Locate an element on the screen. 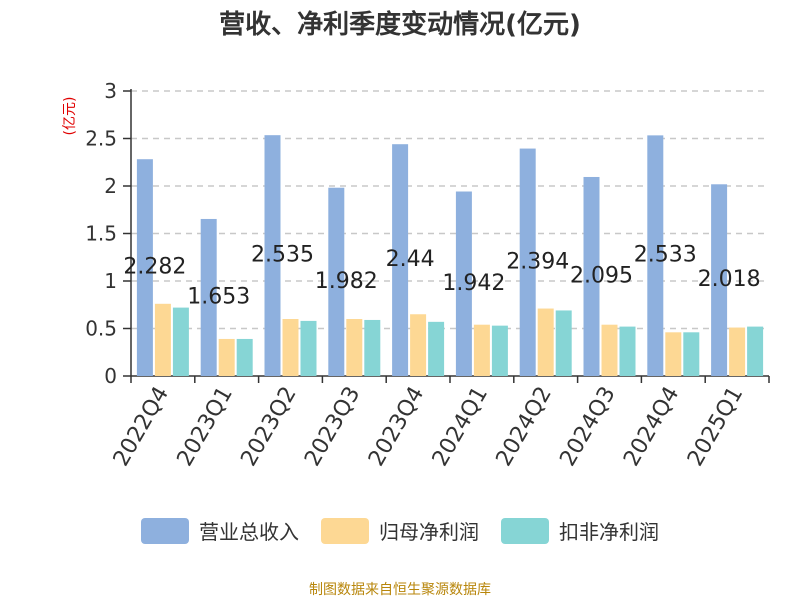  data-label: 2.095 is located at coordinates (601, 275).